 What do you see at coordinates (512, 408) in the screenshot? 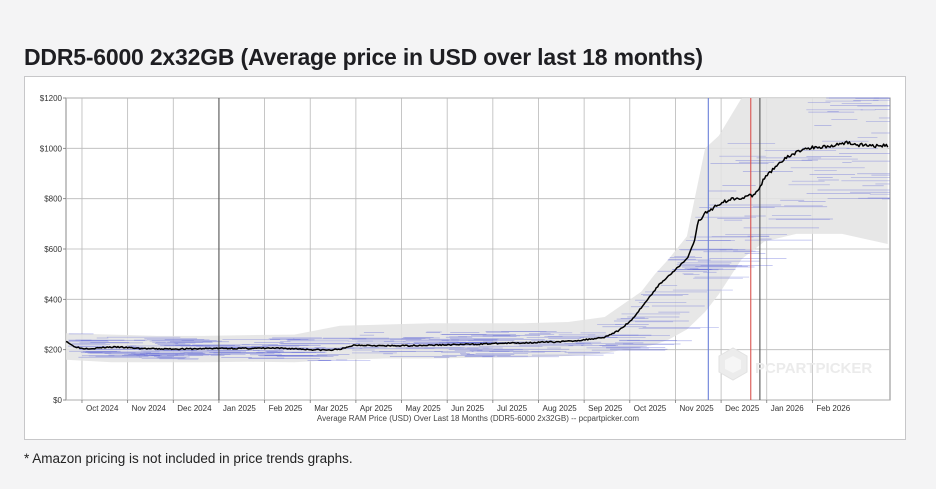
I see `x-tick-label: Jul 2025` at bounding box center [512, 408].